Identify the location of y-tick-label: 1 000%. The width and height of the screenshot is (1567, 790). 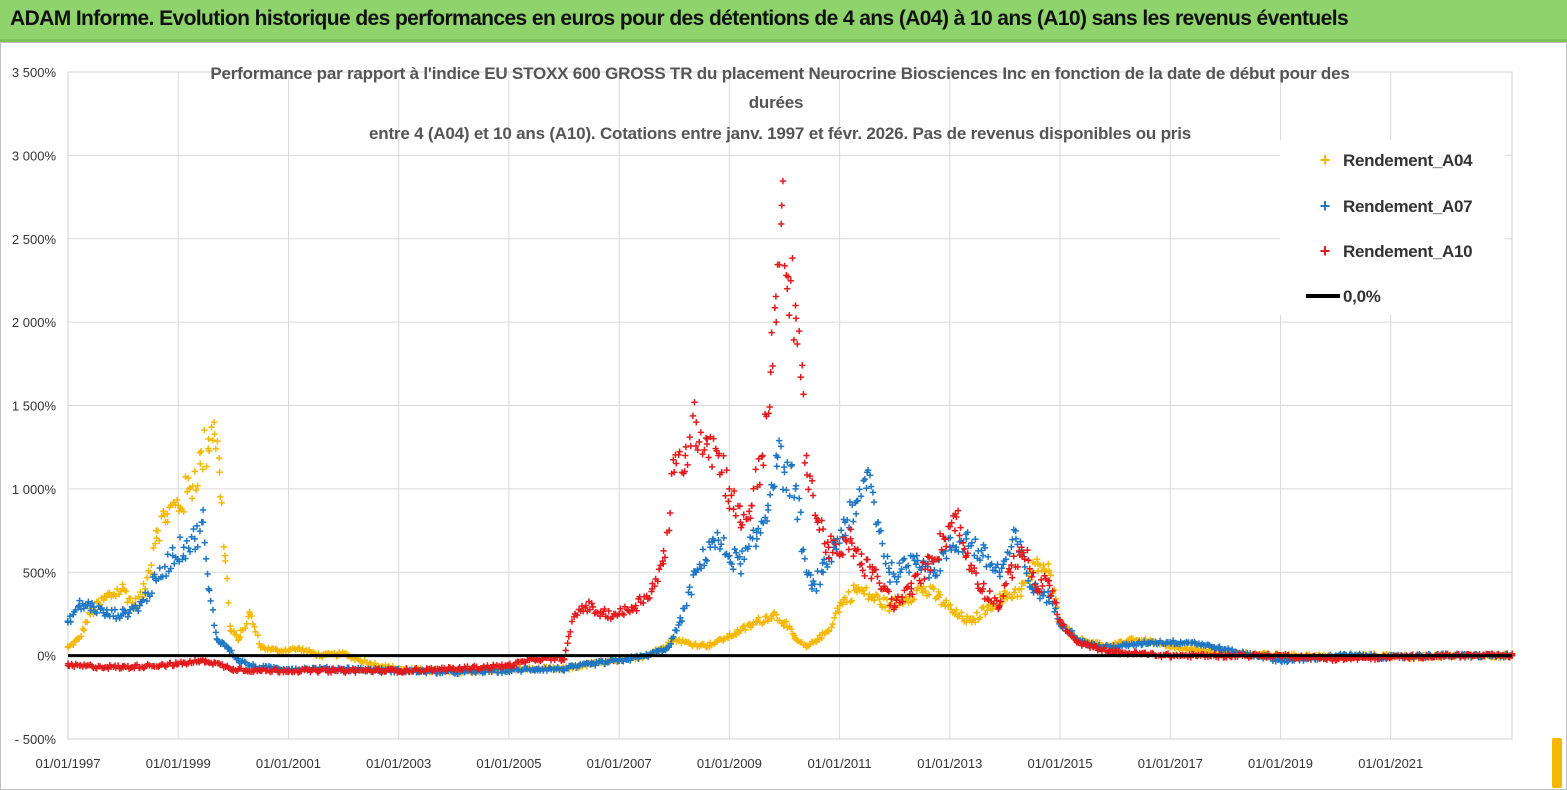
(34, 489).